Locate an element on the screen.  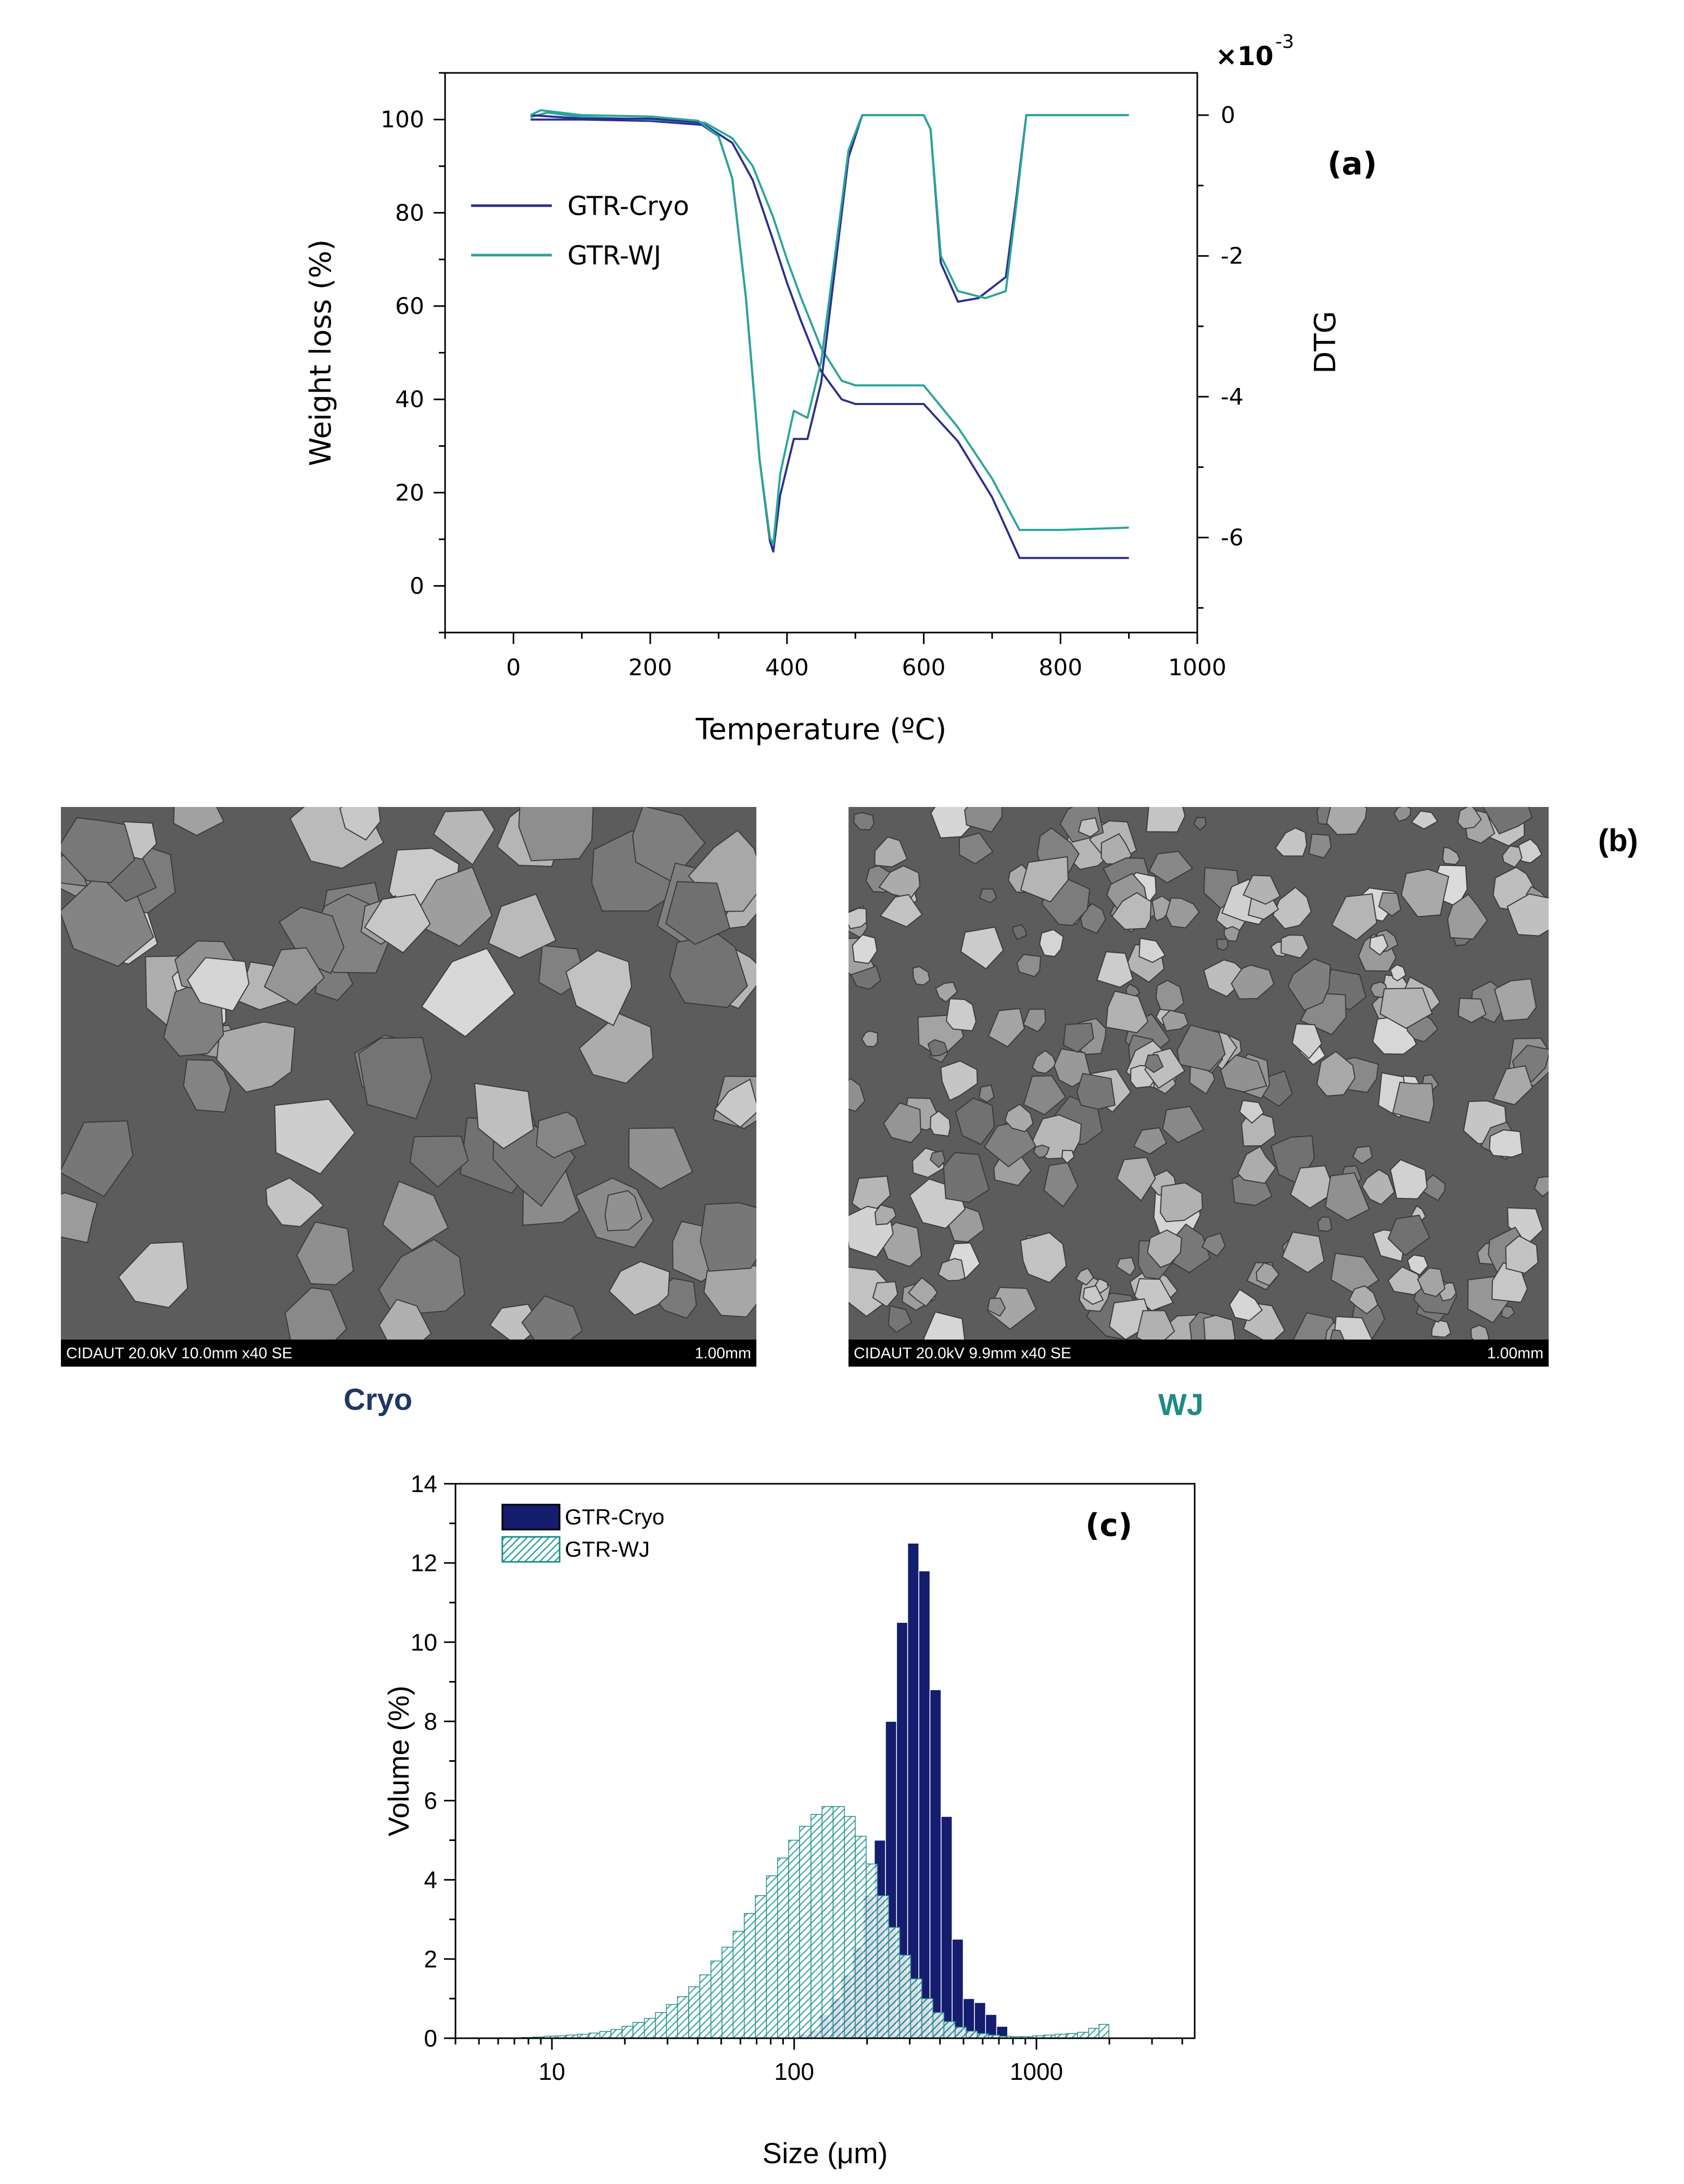
tga-y-left-tick-label: 60 is located at coordinates (409, 306).